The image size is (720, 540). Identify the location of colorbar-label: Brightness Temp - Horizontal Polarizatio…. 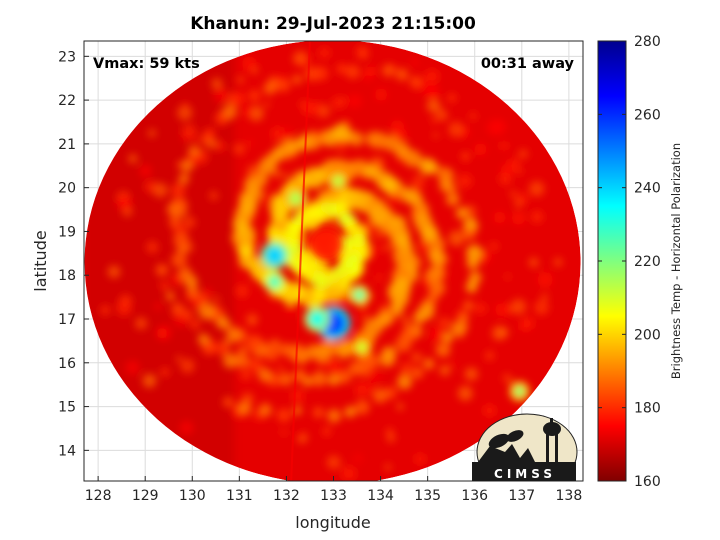
(676, 261).